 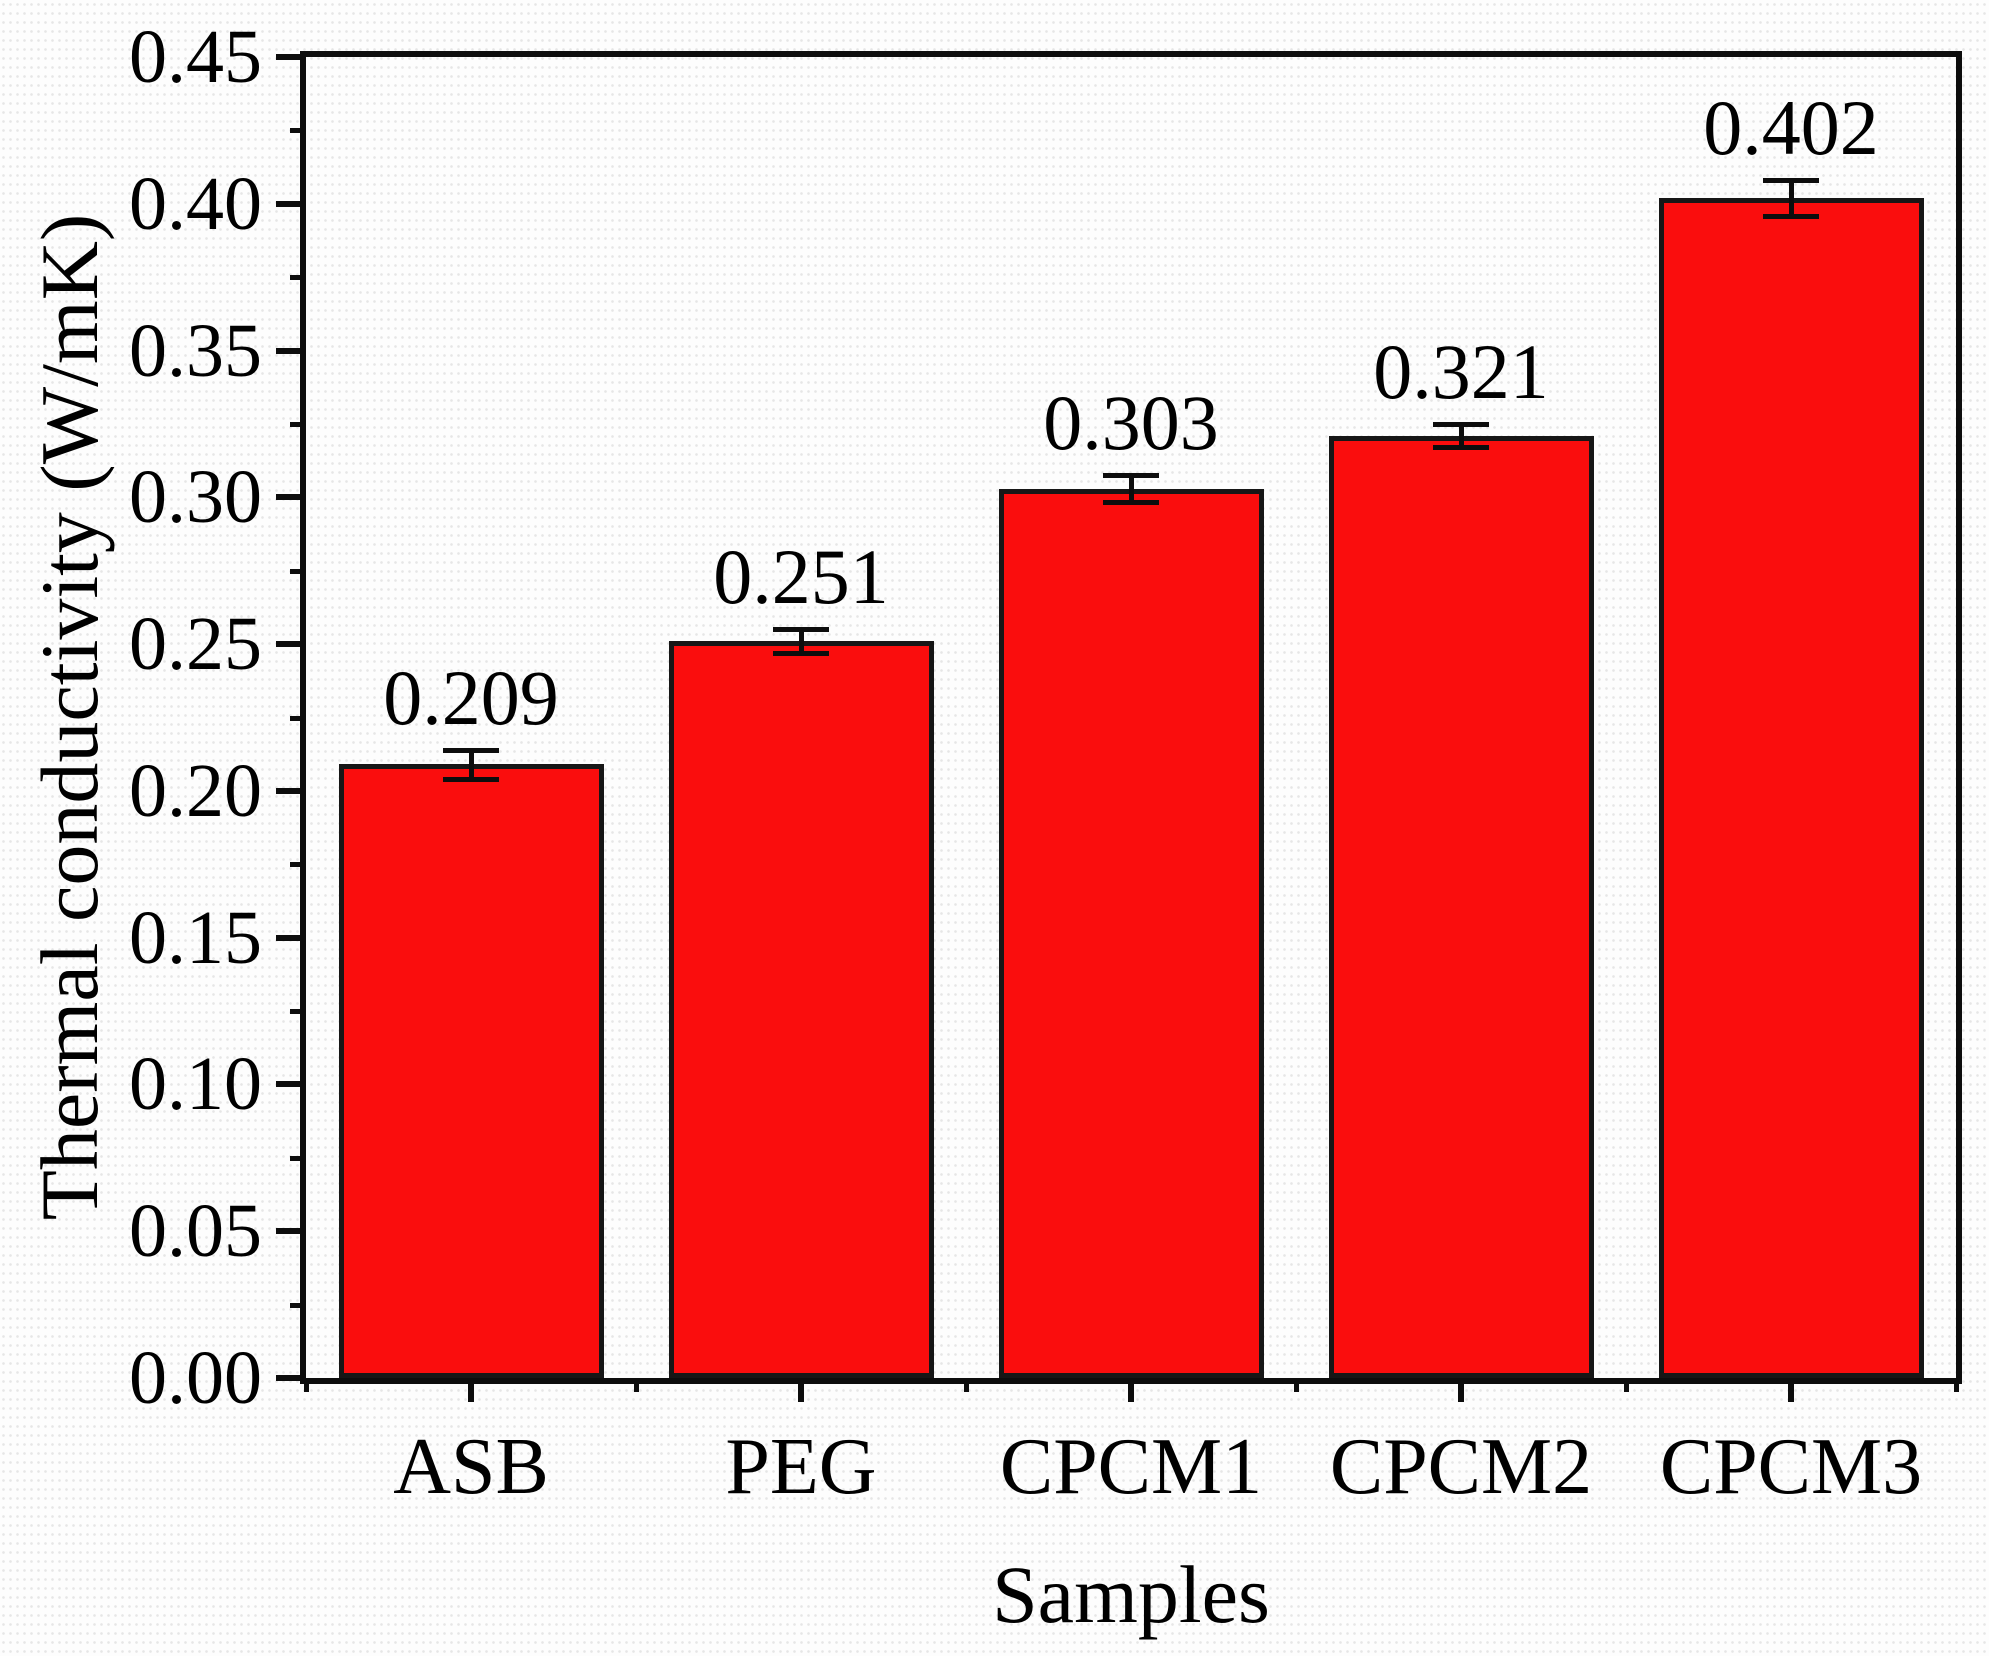 What do you see at coordinates (1131, 488) in the screenshot?
I see `error-bar-cpcm1` at bounding box center [1131, 488].